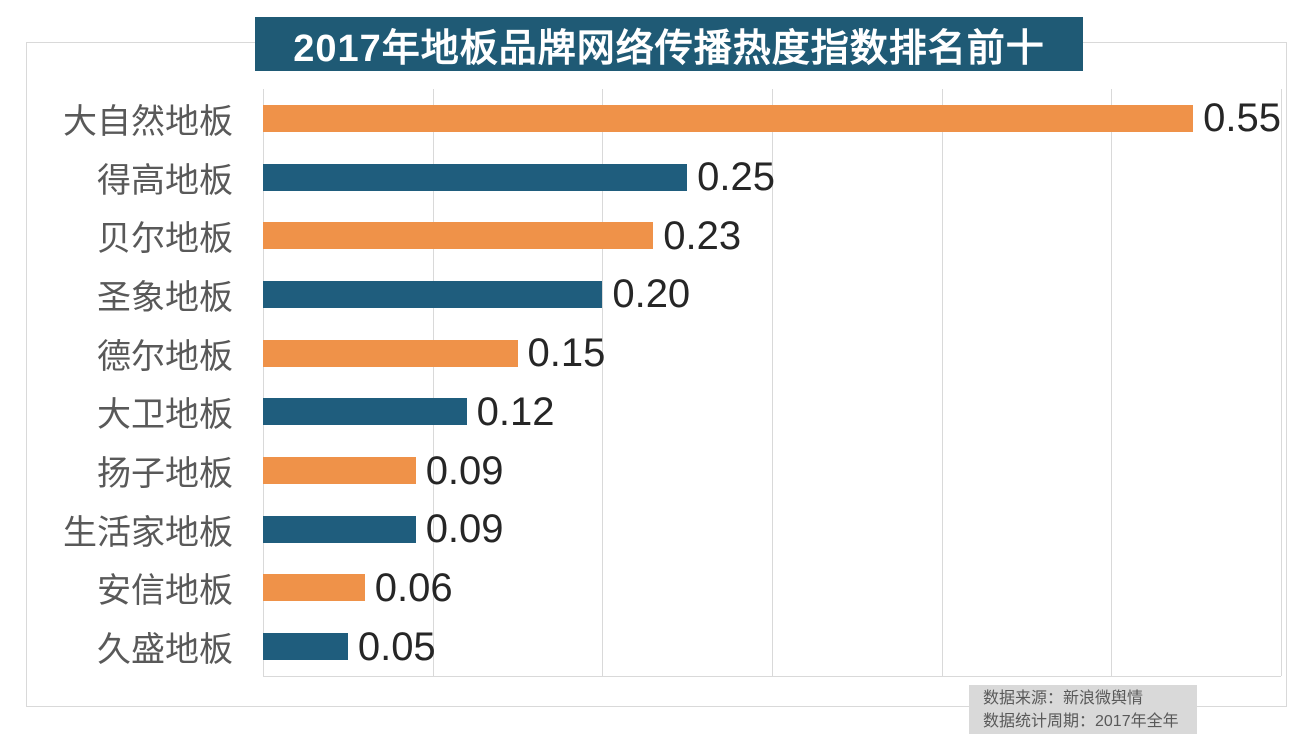  I want to click on bar-row: 0.15, so click(772, 353).